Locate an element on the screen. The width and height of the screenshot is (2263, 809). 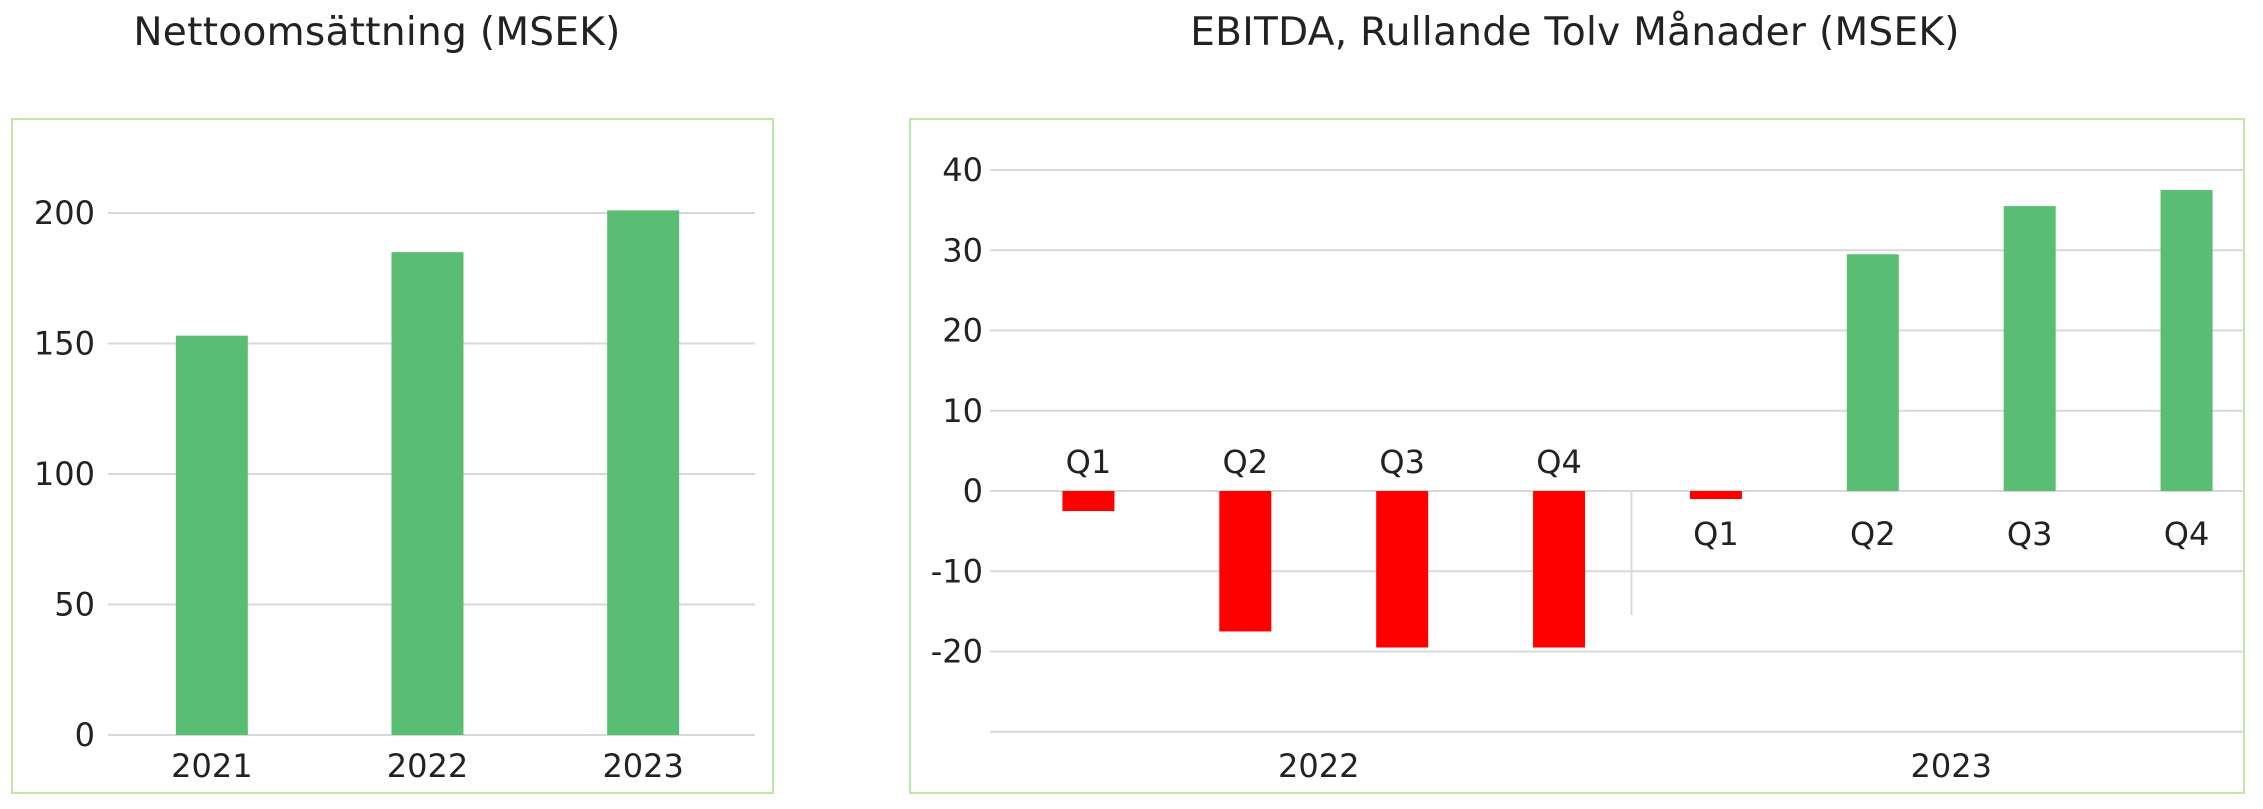
y-tick-label: 10 is located at coordinates (962, 411).